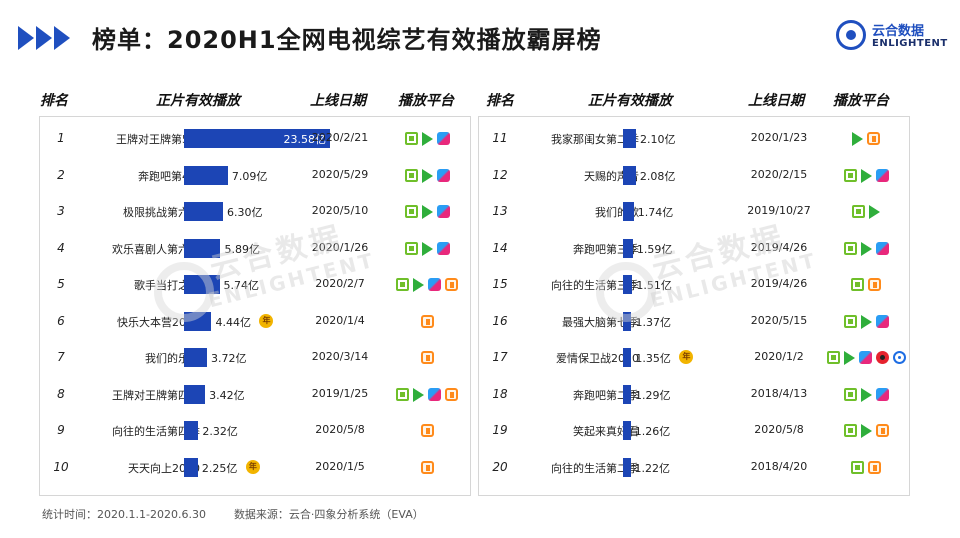 The height and width of the screenshot is (538, 960). What do you see at coordinates (653, 322) in the screenshot?
I see `value-label: 1.37亿` at bounding box center [653, 322].